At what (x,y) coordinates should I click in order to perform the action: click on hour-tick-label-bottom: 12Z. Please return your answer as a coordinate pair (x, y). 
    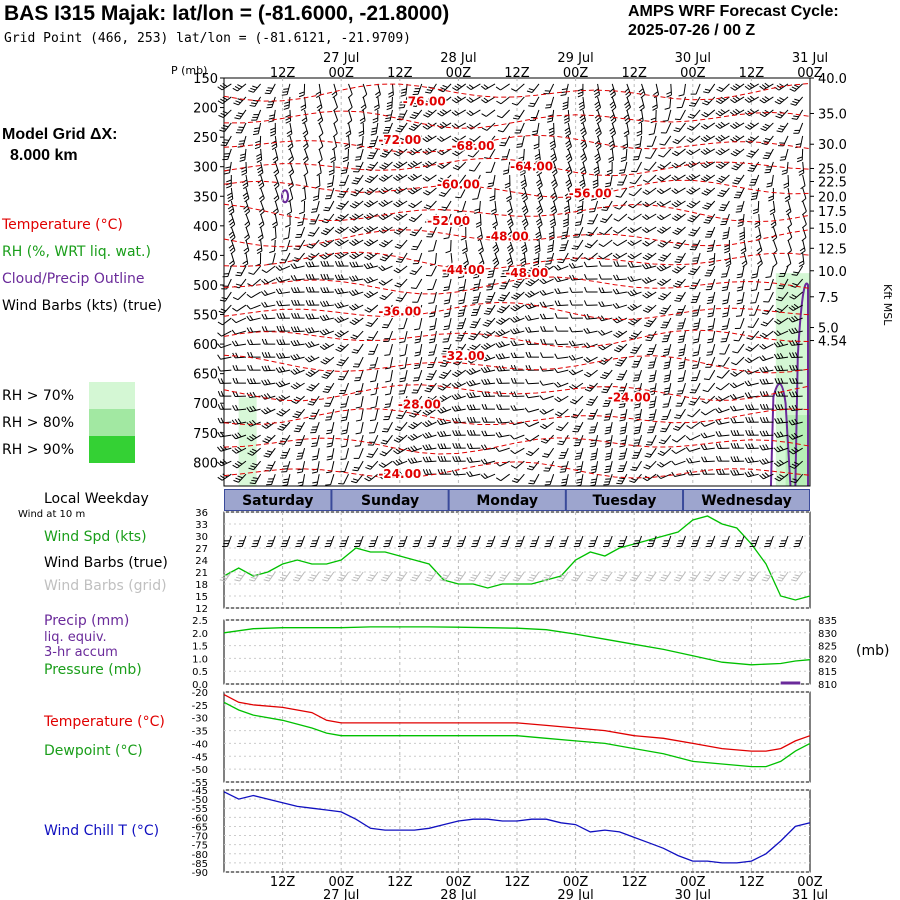
    Looking at the image, I should click on (283, 882).